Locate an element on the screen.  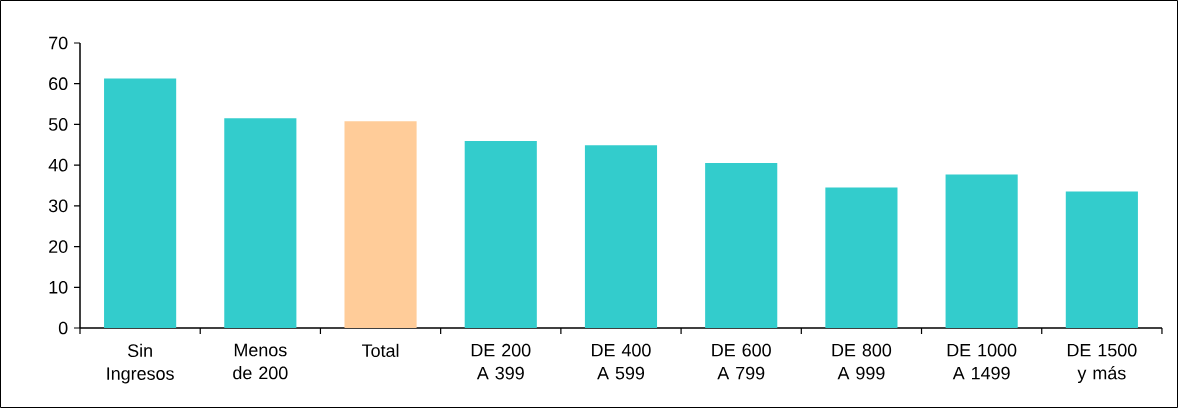
y-tick-label: 50 is located at coordinates (58, 124).